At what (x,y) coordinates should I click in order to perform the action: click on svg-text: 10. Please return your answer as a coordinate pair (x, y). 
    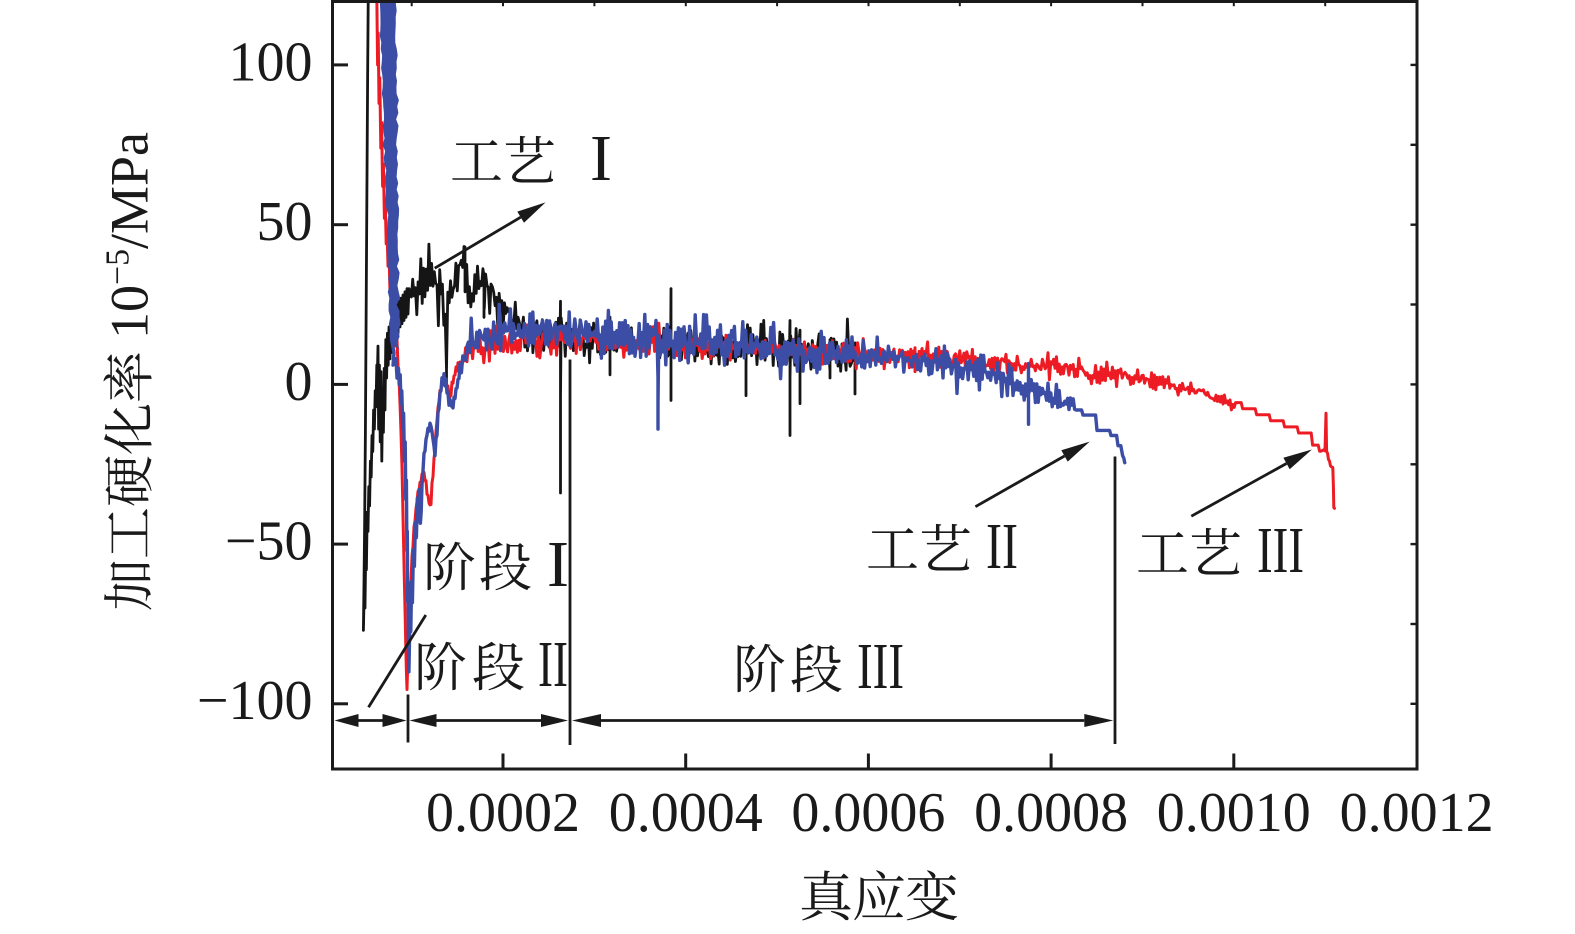
    Looking at the image, I should click on (130, 312).